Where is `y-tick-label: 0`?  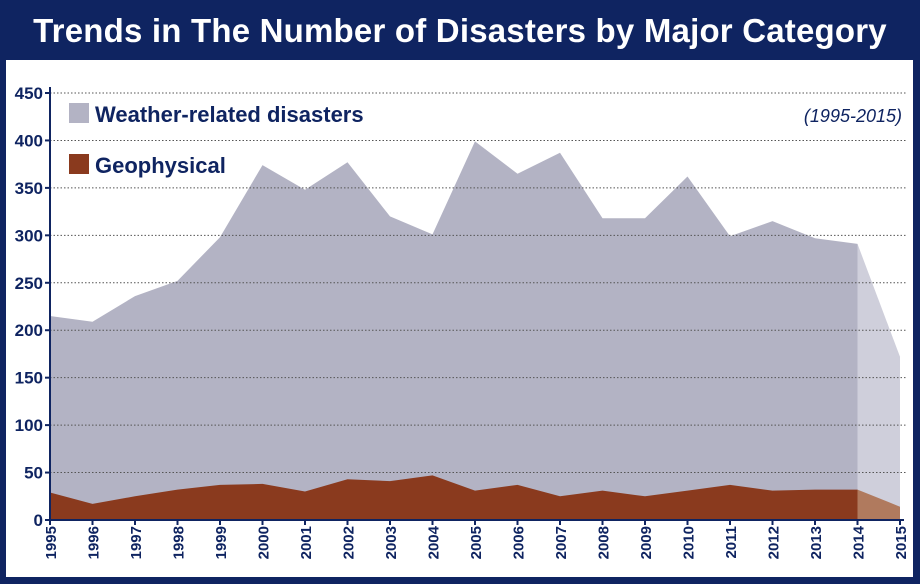 y-tick-label: 0 is located at coordinates (38, 520).